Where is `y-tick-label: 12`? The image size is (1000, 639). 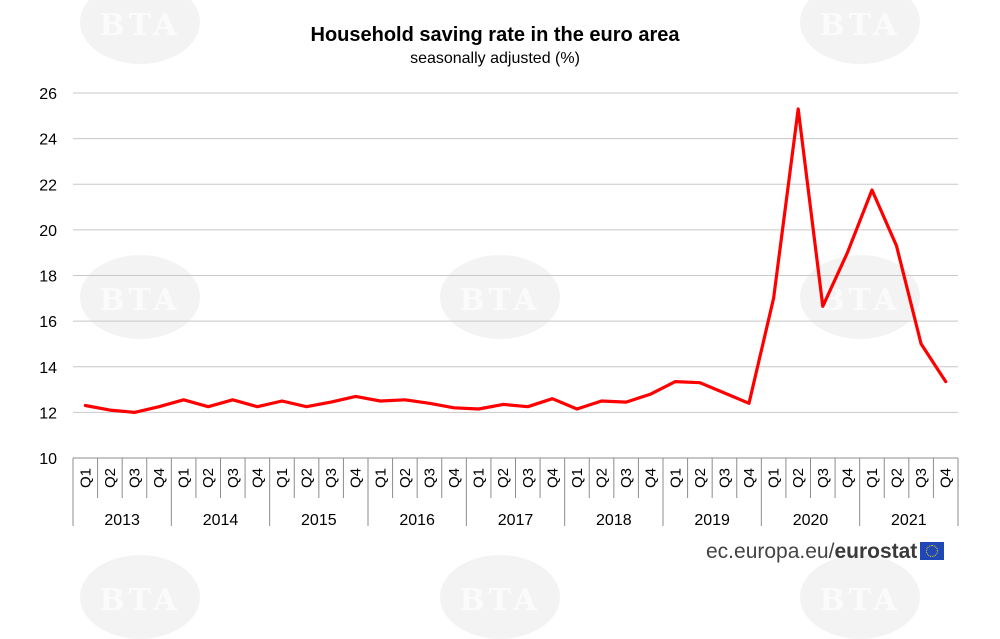 y-tick-label: 12 is located at coordinates (48, 413).